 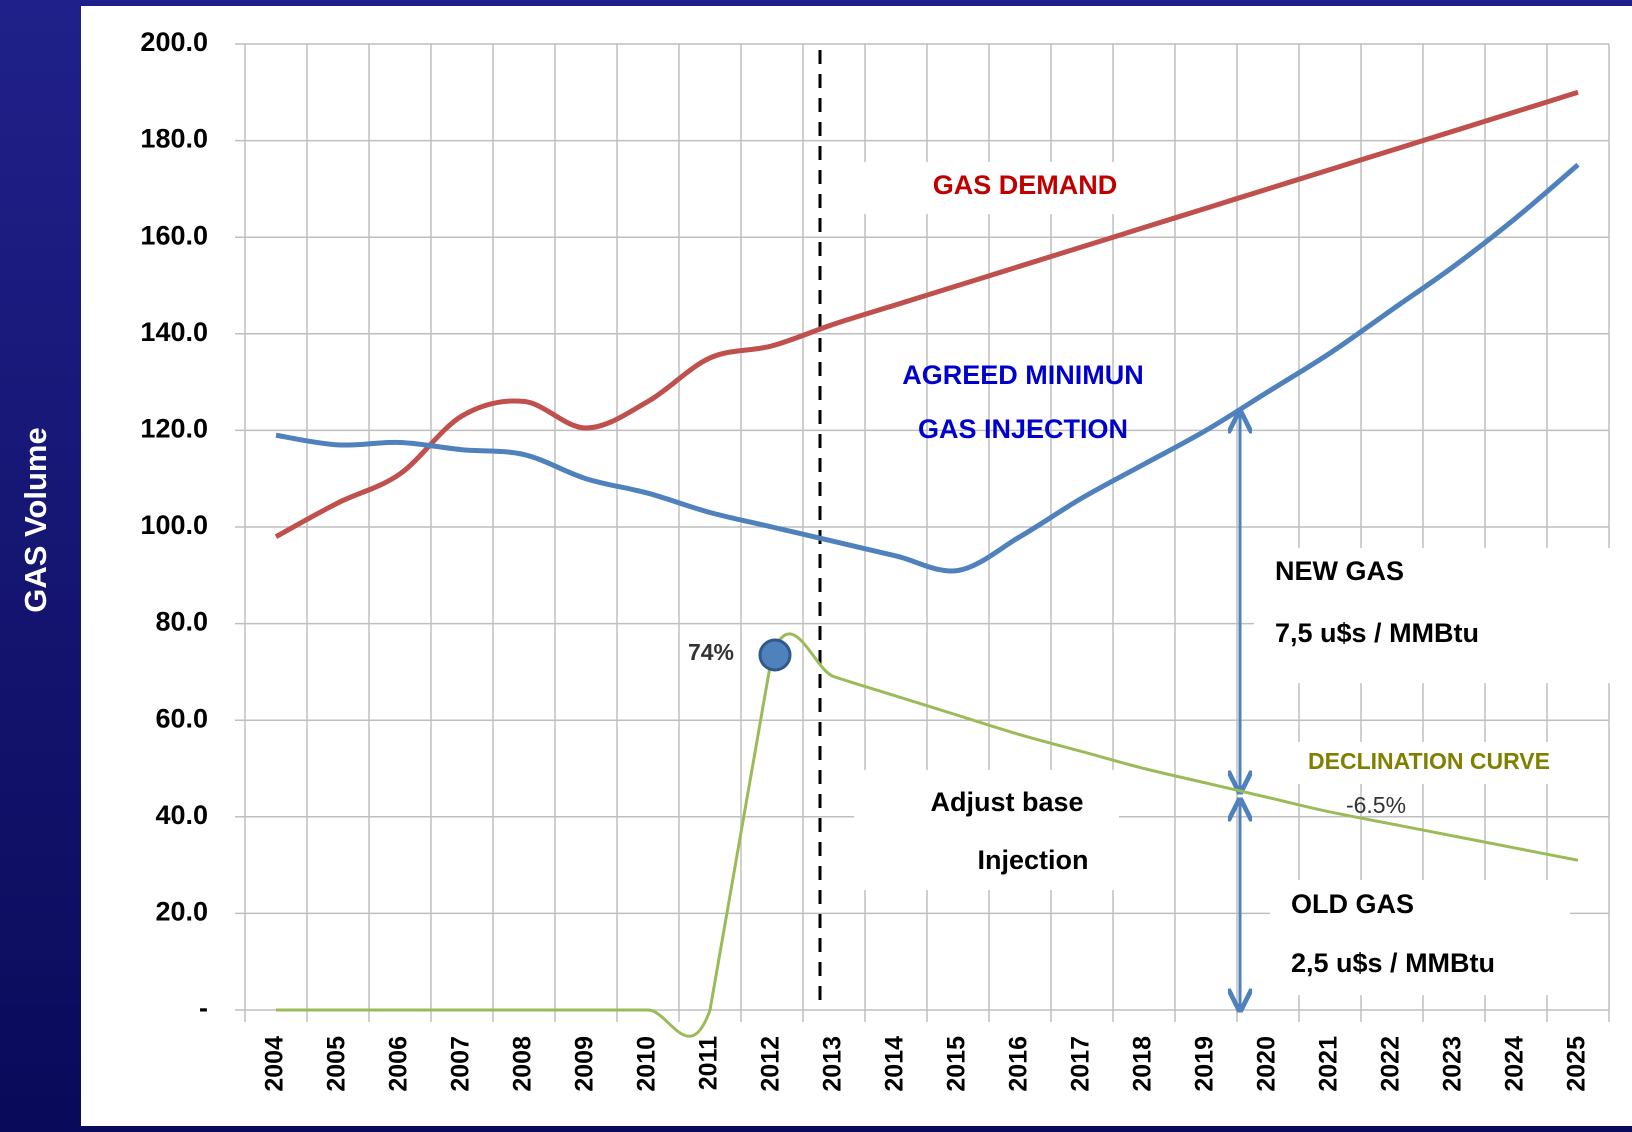 I want to click on x-tick-label: 2013, so click(x=833, y=1064).